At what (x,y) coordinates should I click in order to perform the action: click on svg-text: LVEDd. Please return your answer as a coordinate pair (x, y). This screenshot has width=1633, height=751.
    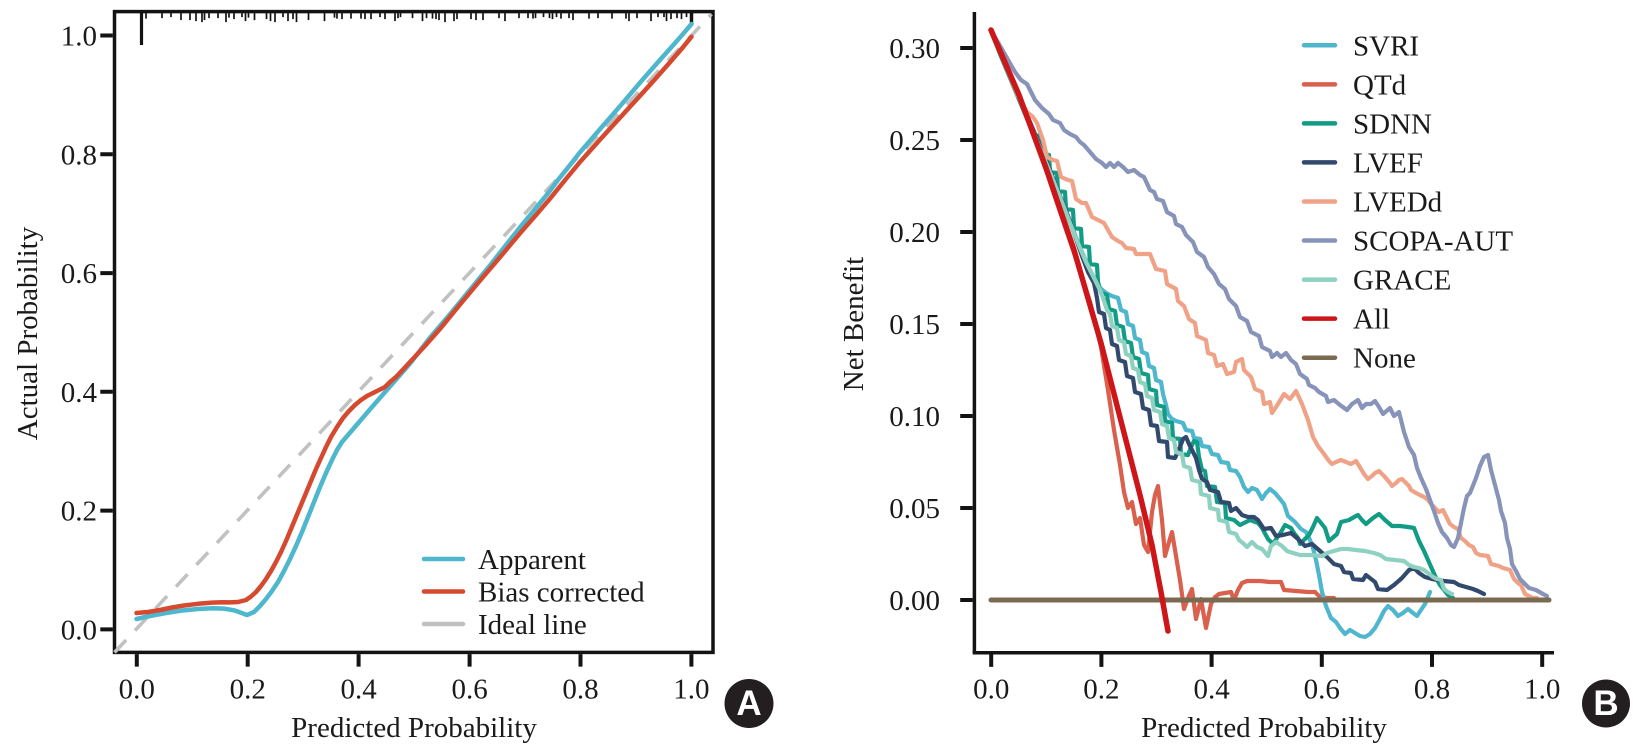
    Looking at the image, I should click on (1398, 203).